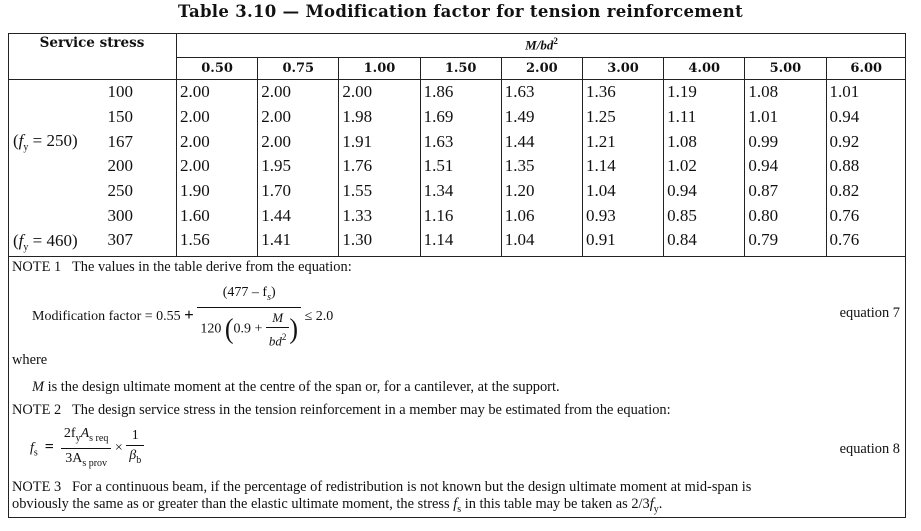  I want to click on column-header: 0.75, so click(298, 68).